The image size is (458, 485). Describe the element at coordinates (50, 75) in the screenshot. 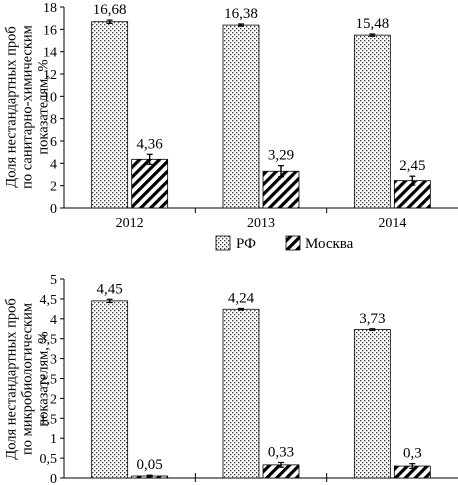

I see `y-tick-label: 12` at that location.